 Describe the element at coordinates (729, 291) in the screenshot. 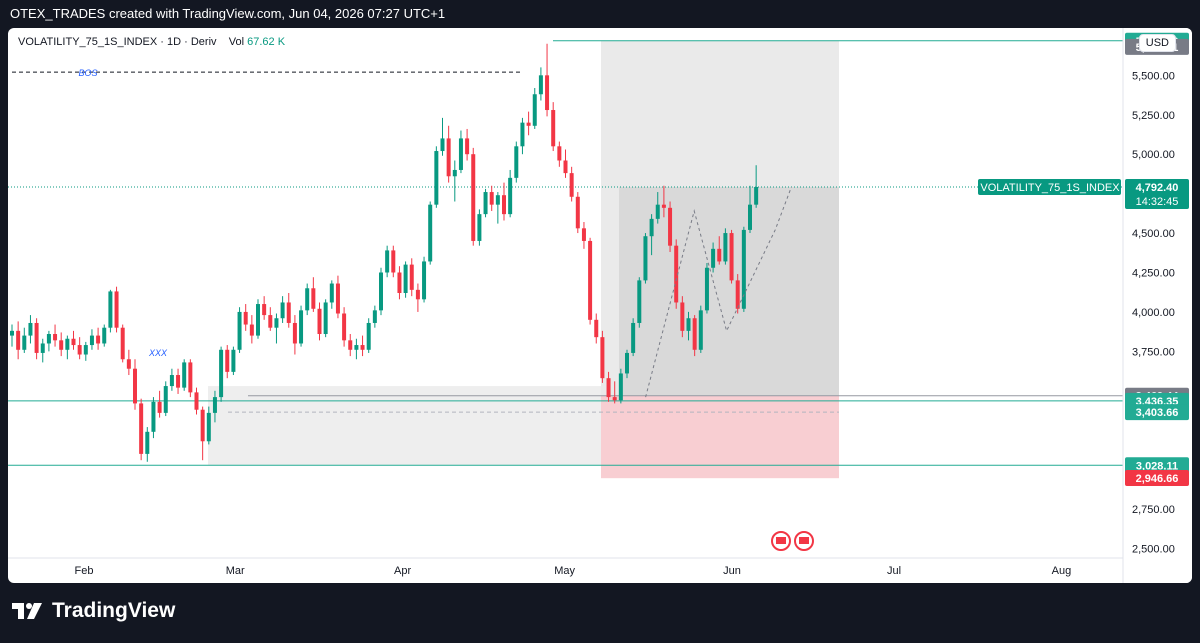

I see `entry-zone` at that location.